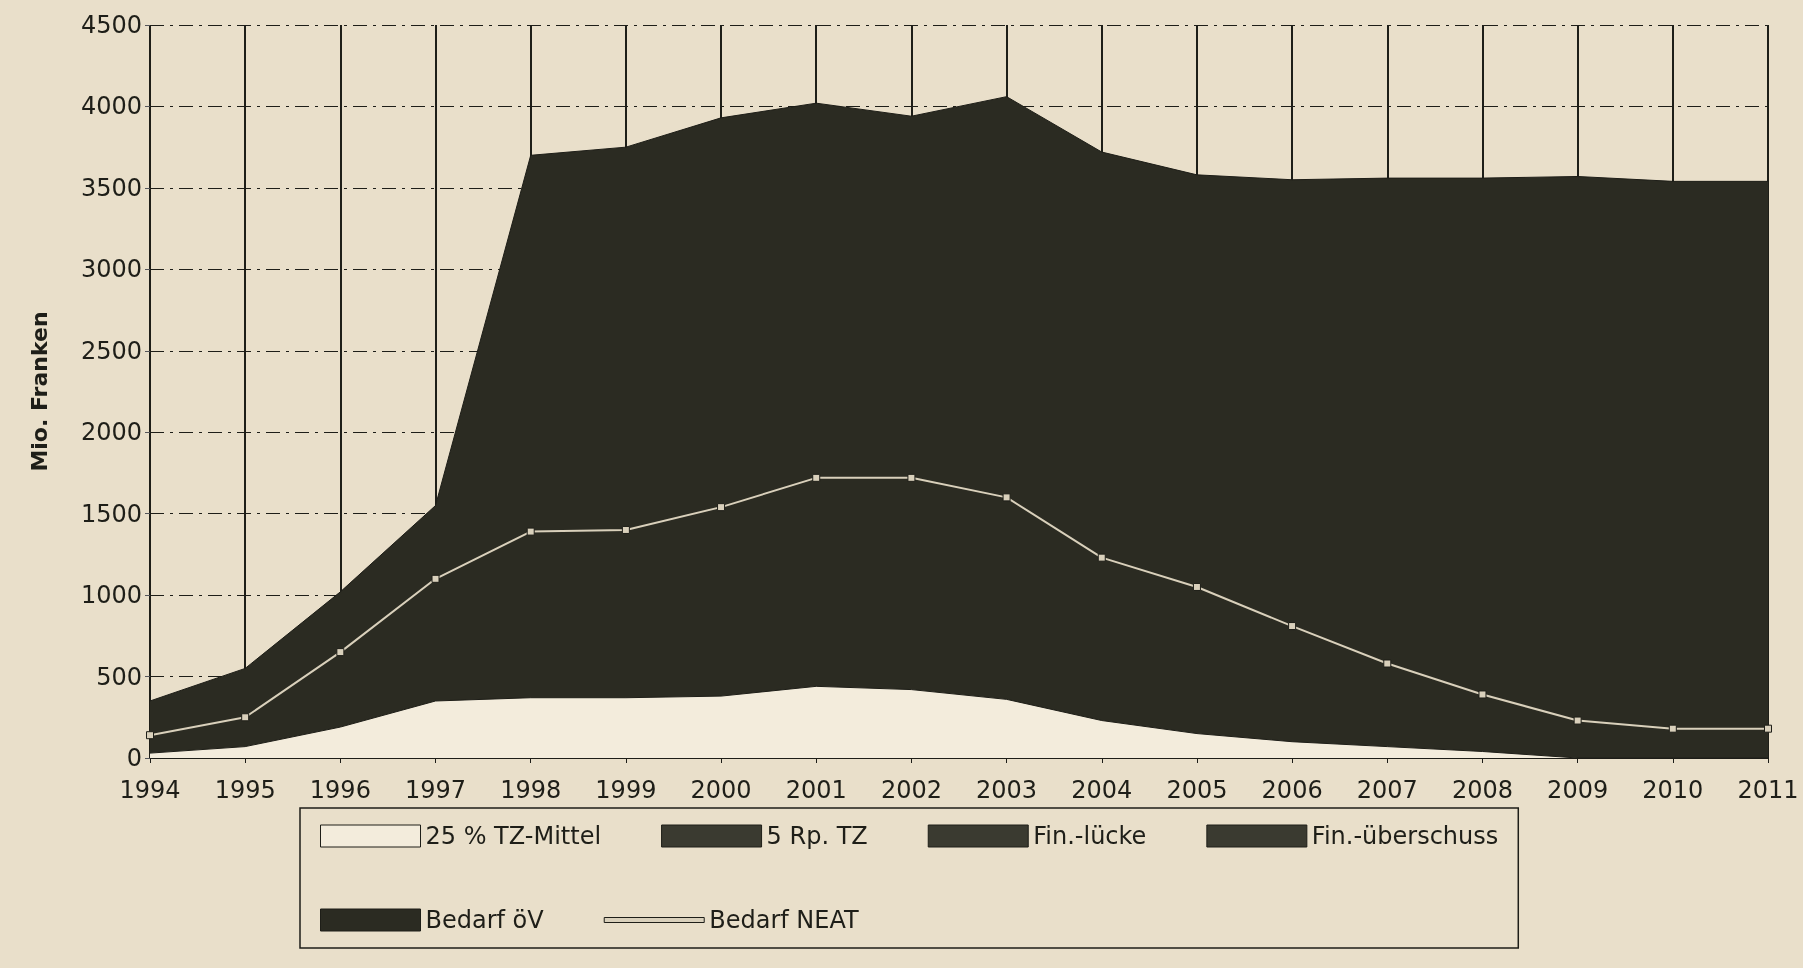  What do you see at coordinates (1578, 790) in the screenshot?
I see `x-tick-label: 2009` at bounding box center [1578, 790].